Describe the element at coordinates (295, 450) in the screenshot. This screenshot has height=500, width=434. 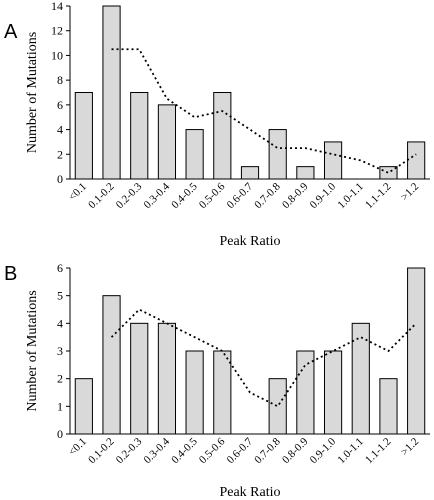
I see `panel-b-x-tick-label-8: 0.8-0.9` at that location.